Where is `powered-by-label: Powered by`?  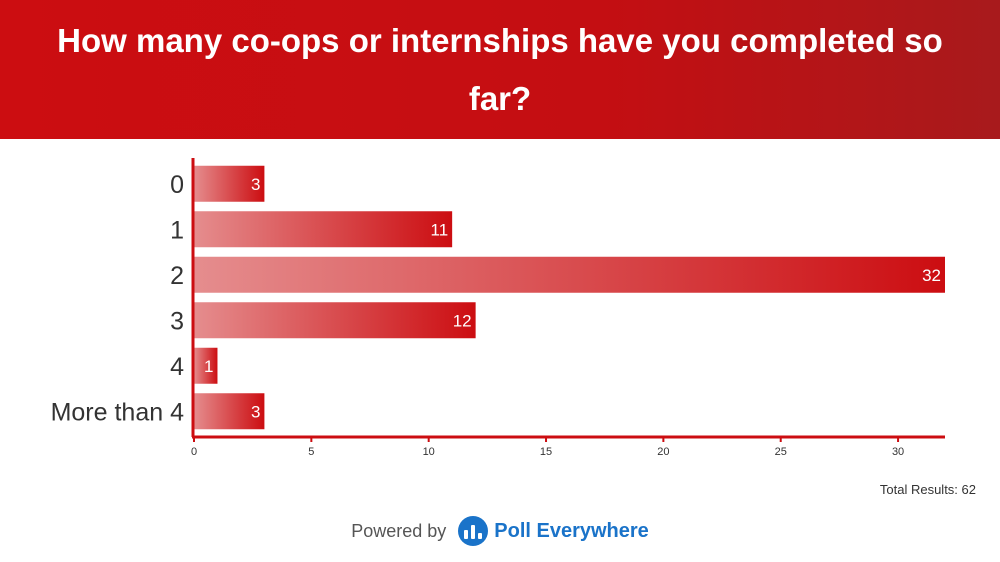 powered-by-label: Powered by is located at coordinates (399, 530).